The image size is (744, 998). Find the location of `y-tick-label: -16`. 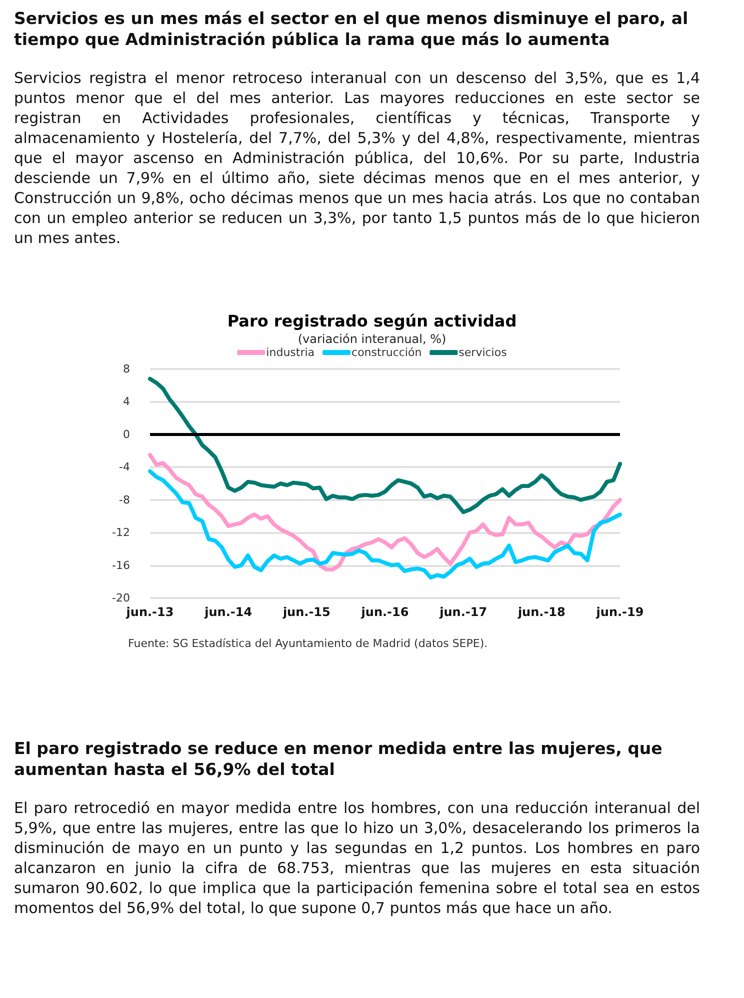

y-tick-label: -16 is located at coordinates (121, 565).